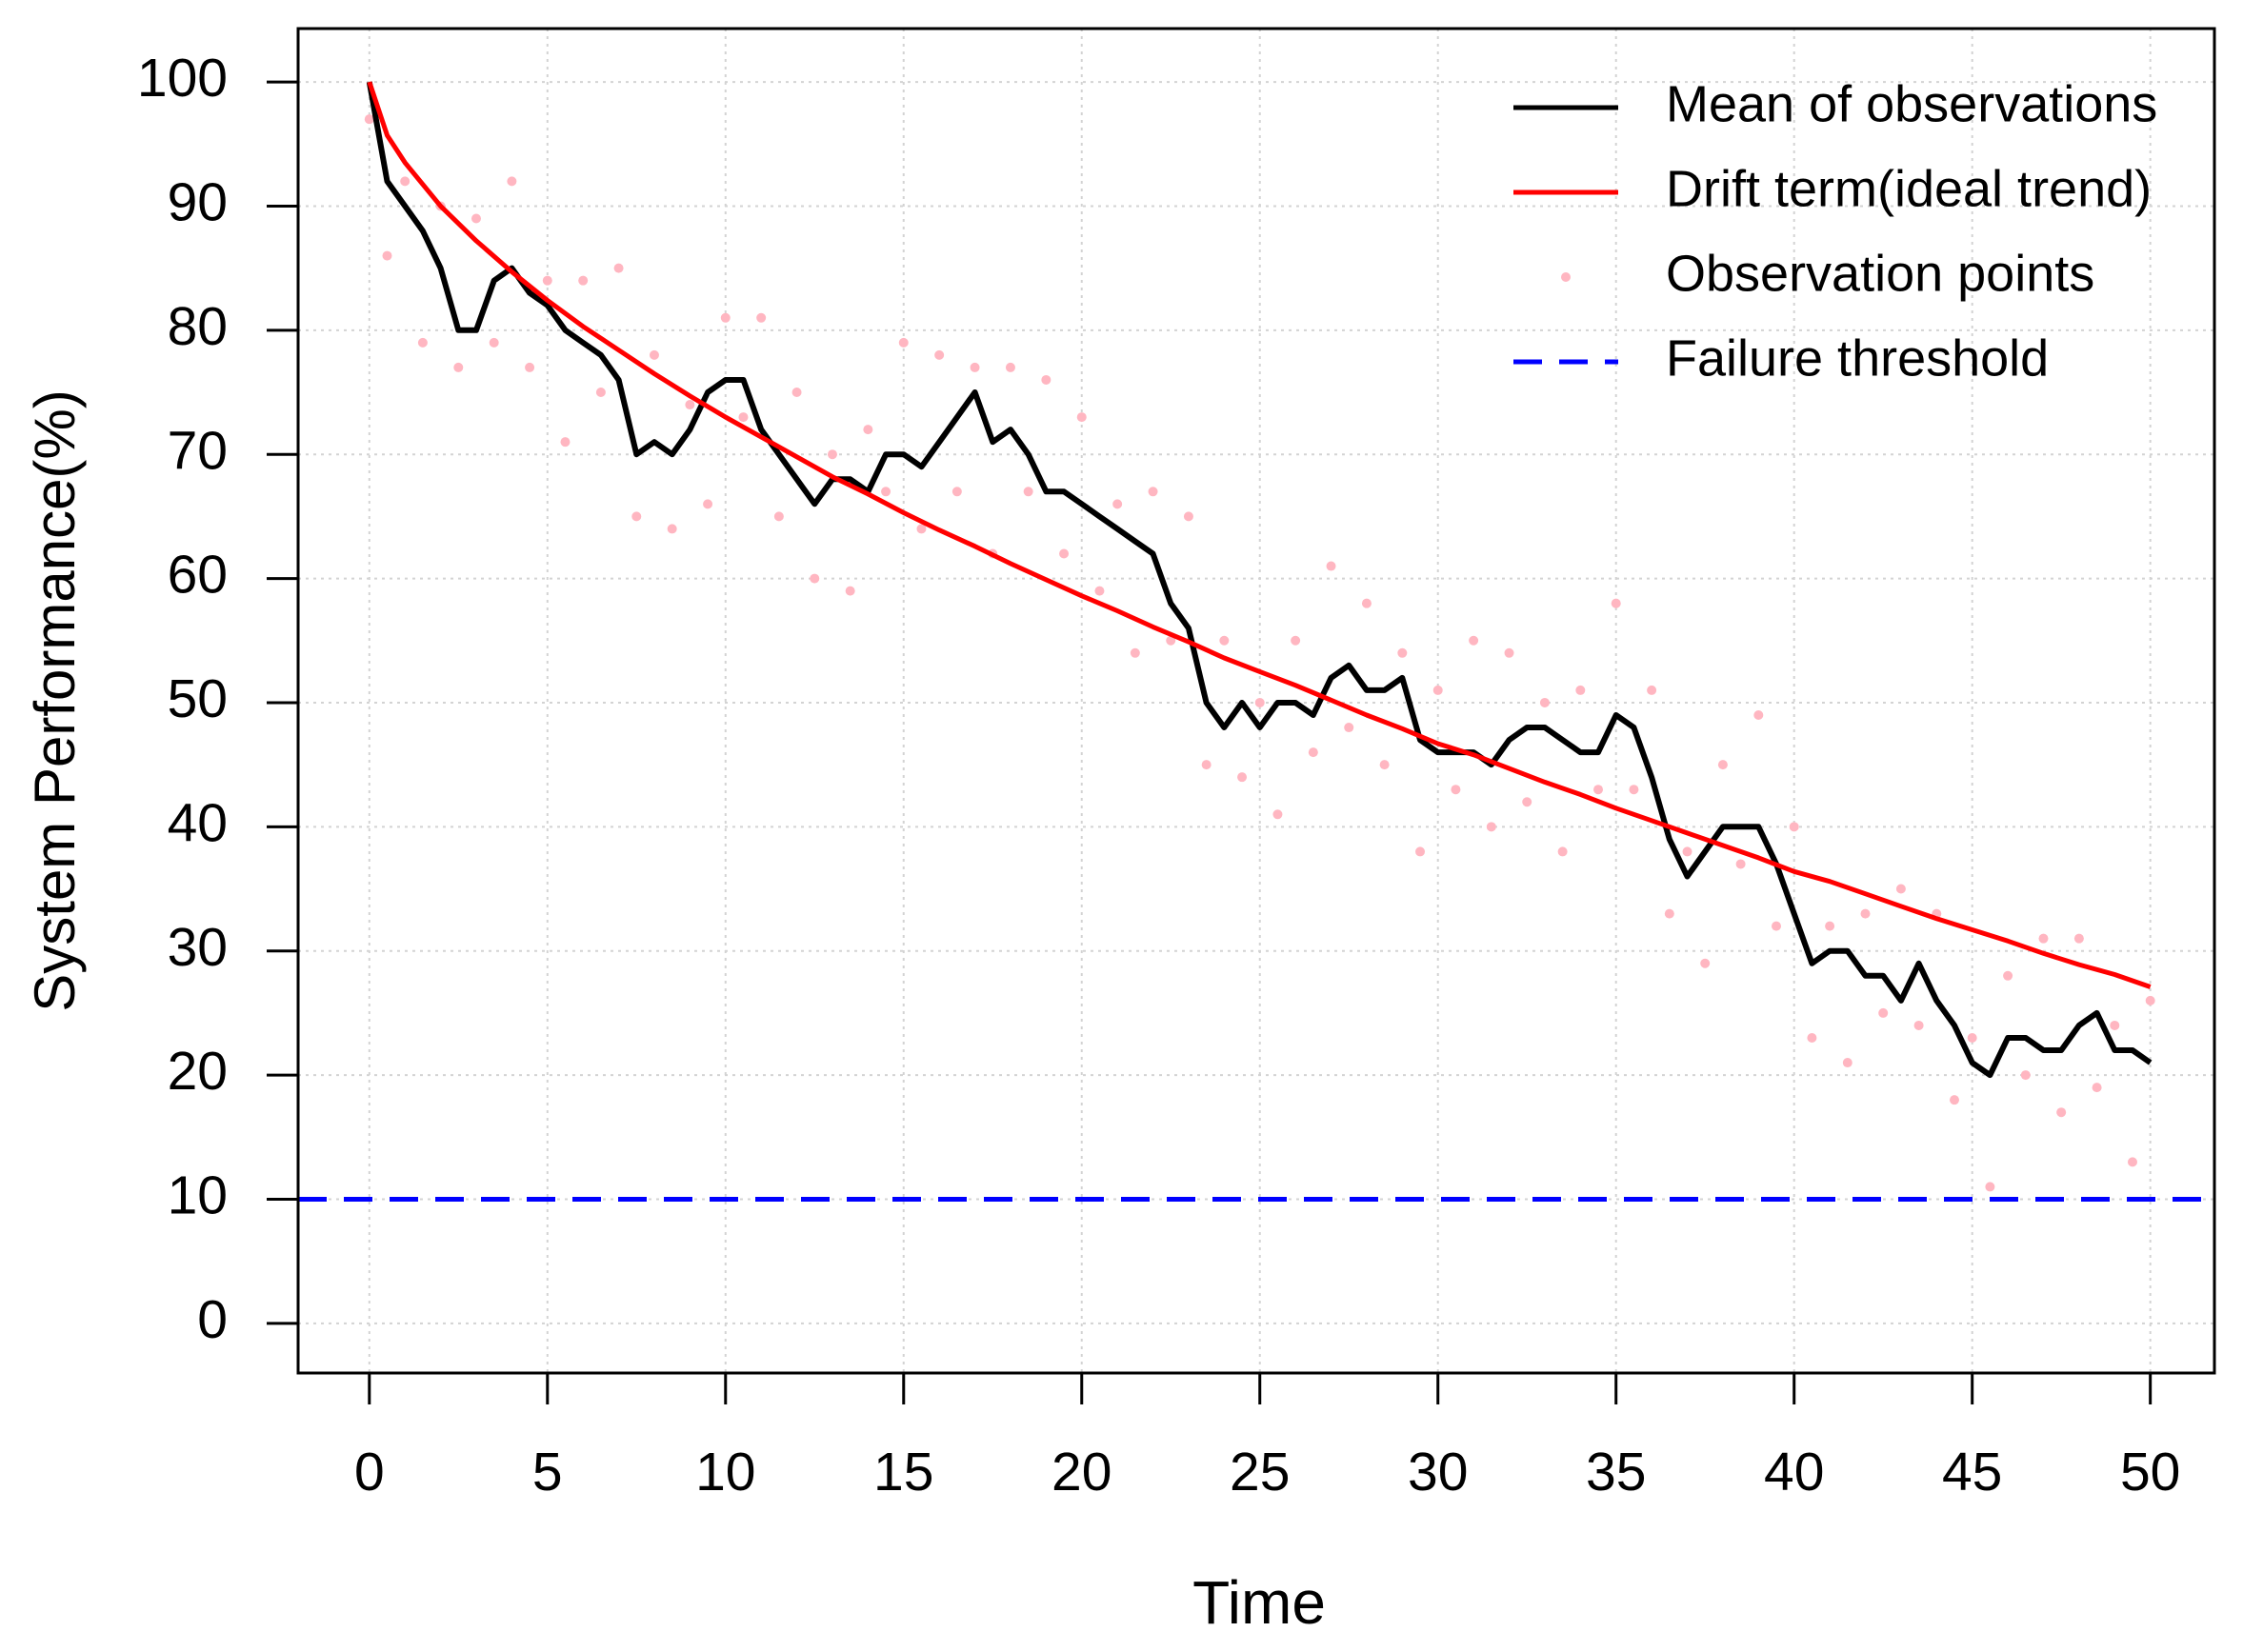 The height and width of the screenshot is (1652, 2243). I want to click on x-tick-label: 50, so click(2150, 1473).